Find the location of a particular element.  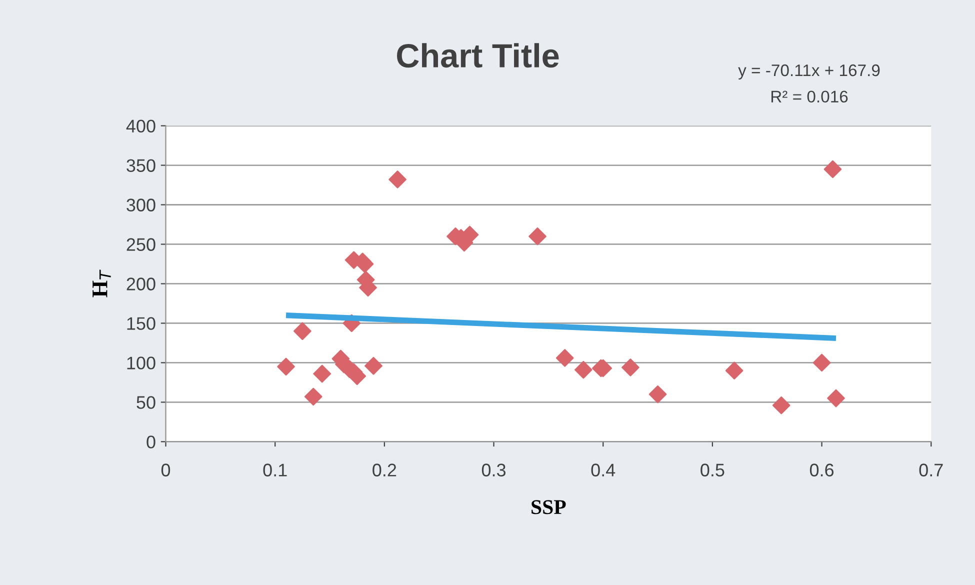

x-tick-label: 0.3 is located at coordinates (494, 470).